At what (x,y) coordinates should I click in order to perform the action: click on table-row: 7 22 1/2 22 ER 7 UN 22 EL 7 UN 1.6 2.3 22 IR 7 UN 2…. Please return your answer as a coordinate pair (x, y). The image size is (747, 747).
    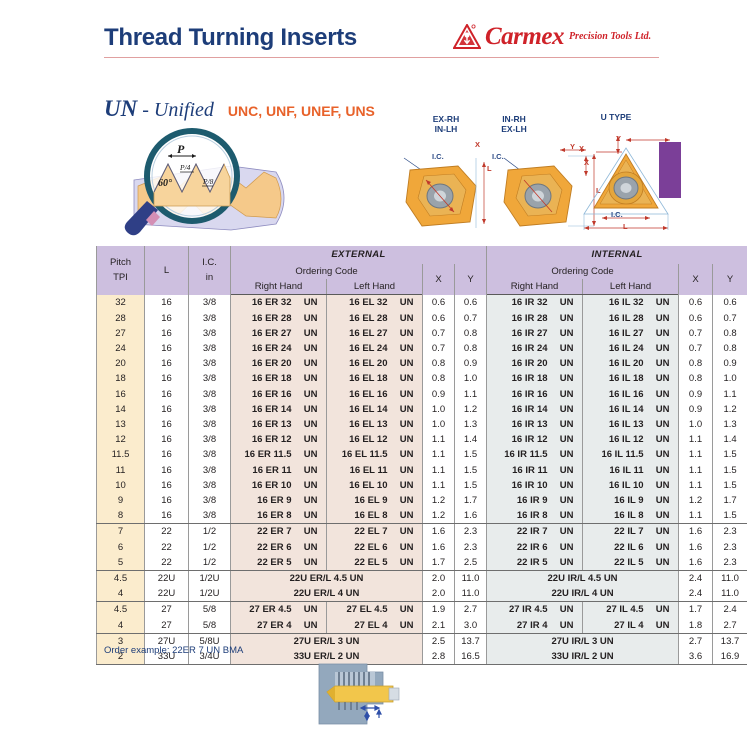
    Looking at the image, I should click on (421, 531).